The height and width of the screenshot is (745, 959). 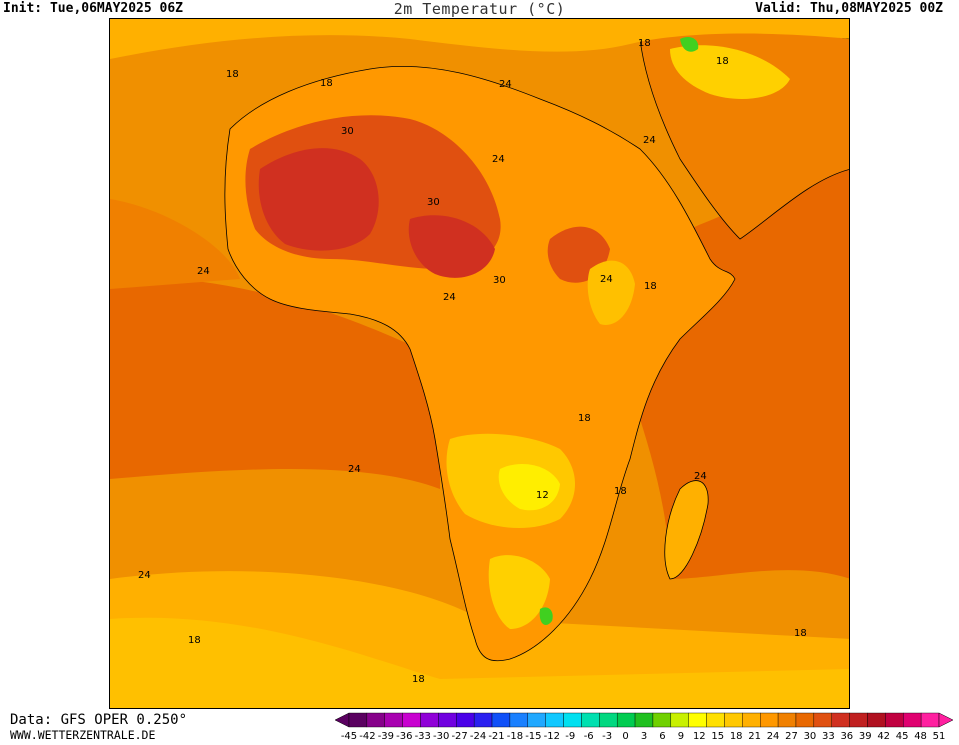 What do you see at coordinates (479, 9) in the screenshot?
I see `map-title: 2m Temperatur (°C)` at bounding box center [479, 9].